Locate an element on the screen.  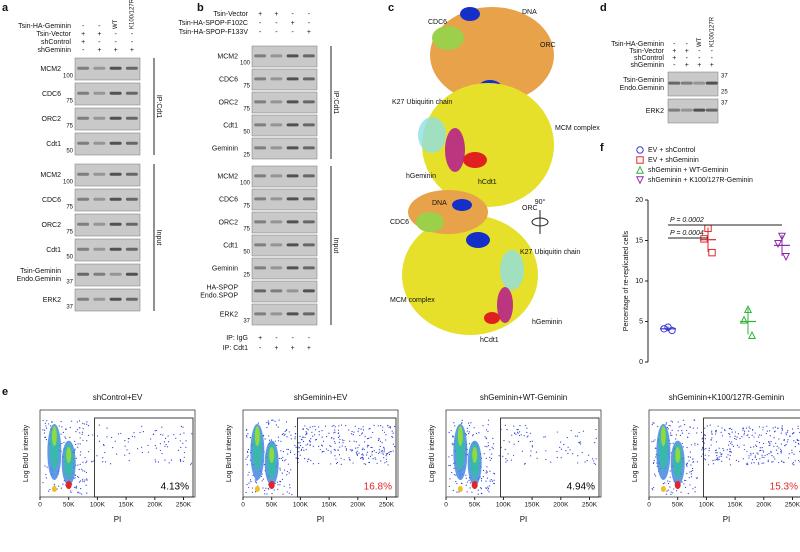
x-tick-label: 150K is located at coordinates (330, 505).